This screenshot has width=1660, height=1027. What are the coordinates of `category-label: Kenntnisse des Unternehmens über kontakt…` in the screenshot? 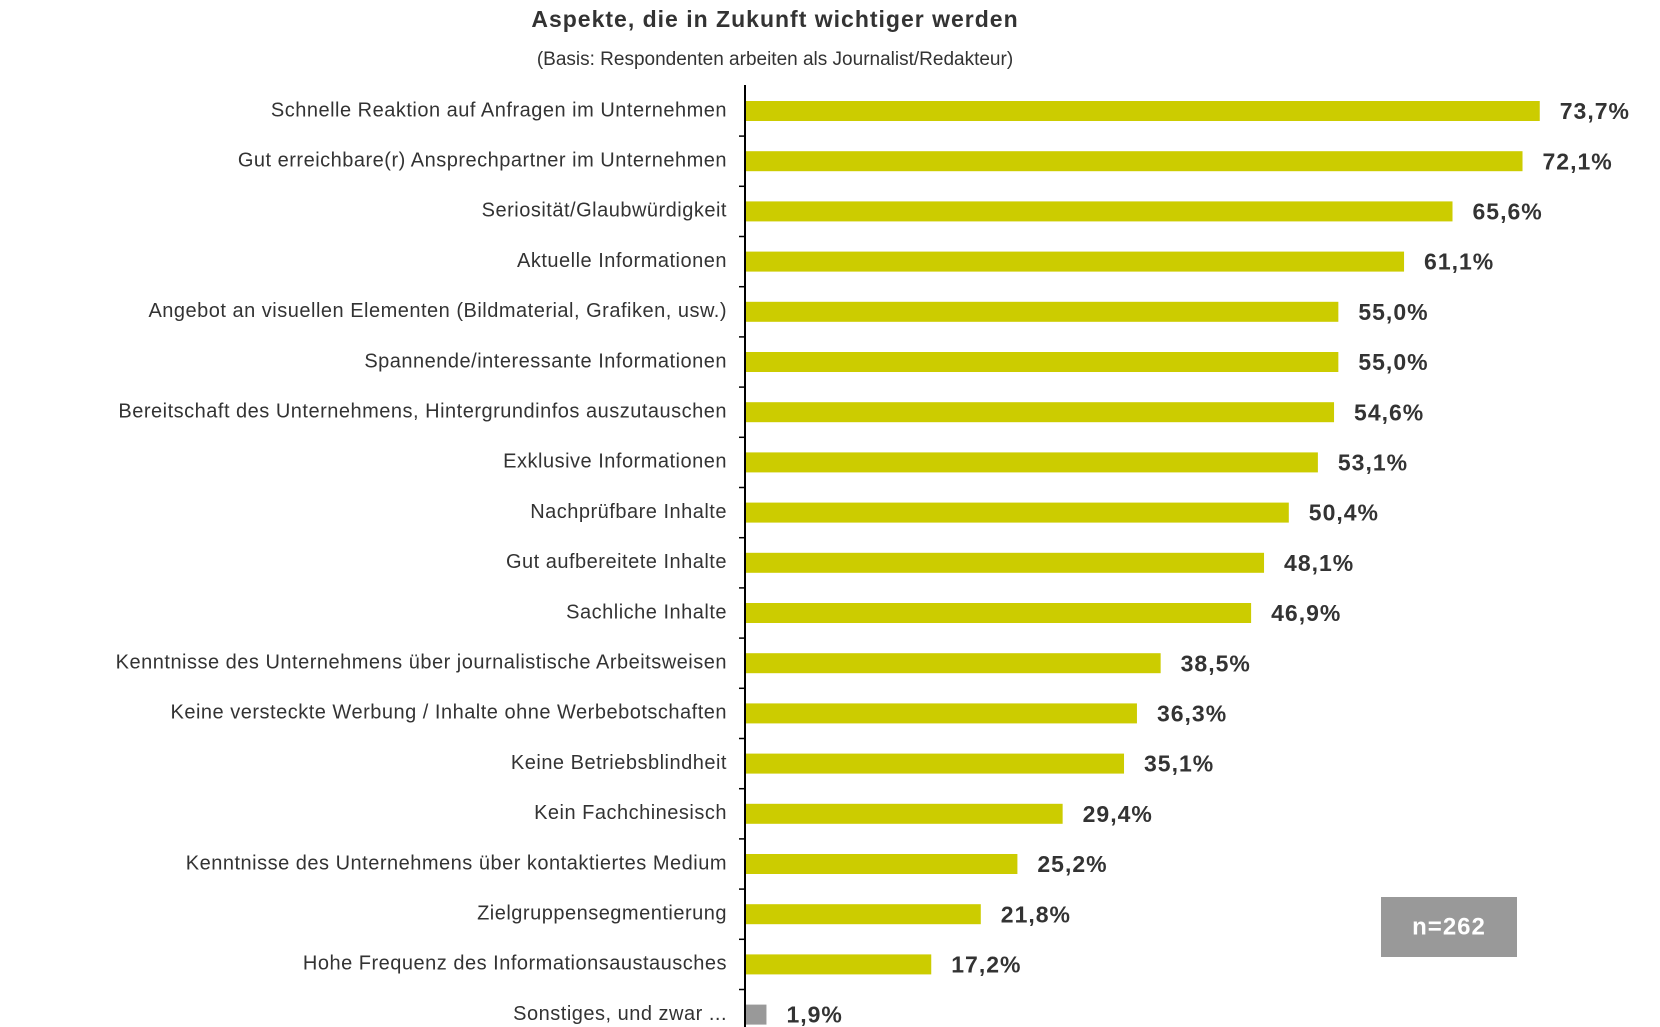 It's located at (456, 863).